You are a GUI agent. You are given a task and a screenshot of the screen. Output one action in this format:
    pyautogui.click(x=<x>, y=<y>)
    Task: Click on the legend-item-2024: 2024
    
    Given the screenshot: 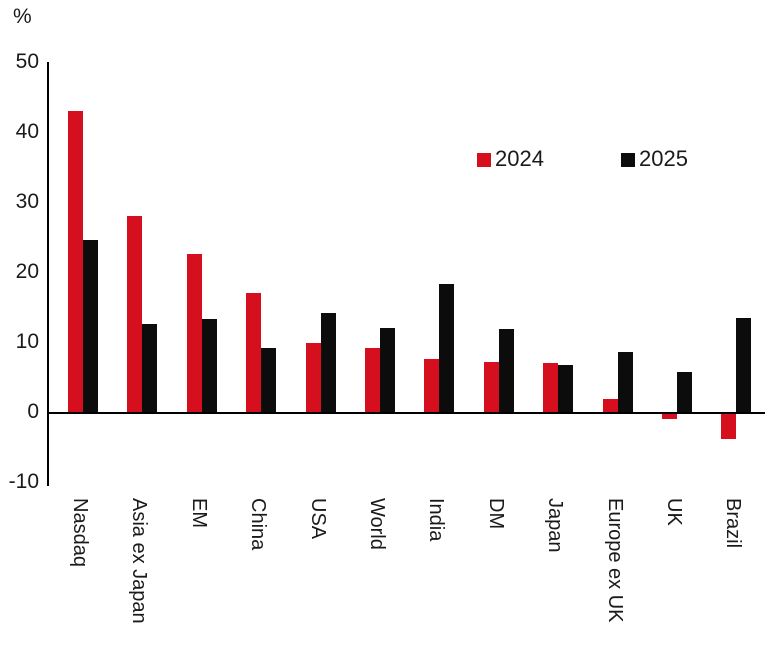 What is the action you would take?
    pyautogui.click(x=510, y=159)
    